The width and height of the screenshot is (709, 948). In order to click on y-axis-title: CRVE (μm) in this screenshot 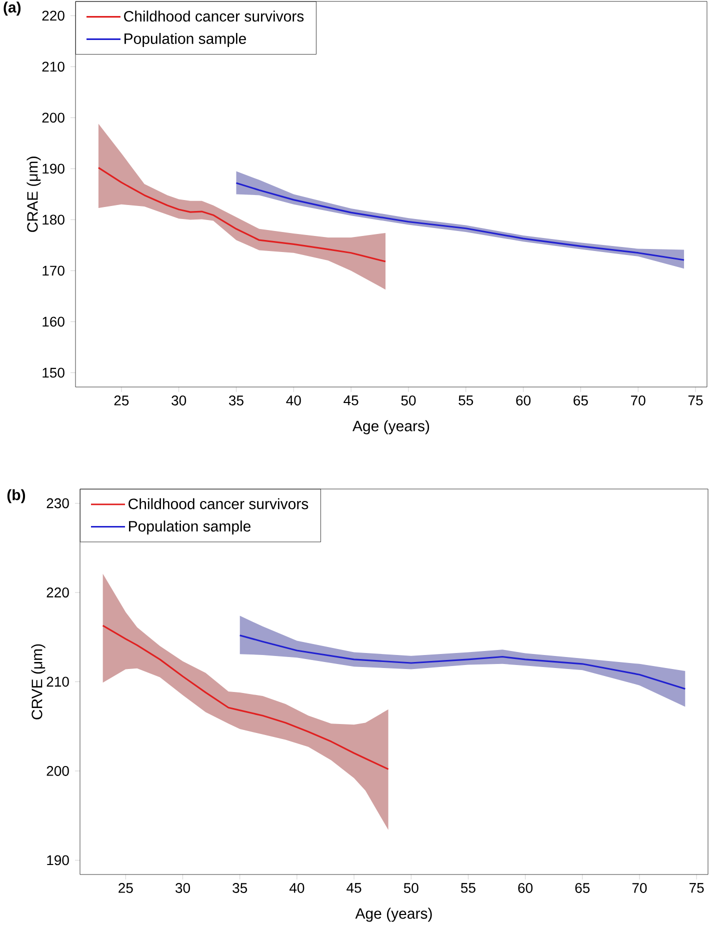, I will do `click(38, 682)`.